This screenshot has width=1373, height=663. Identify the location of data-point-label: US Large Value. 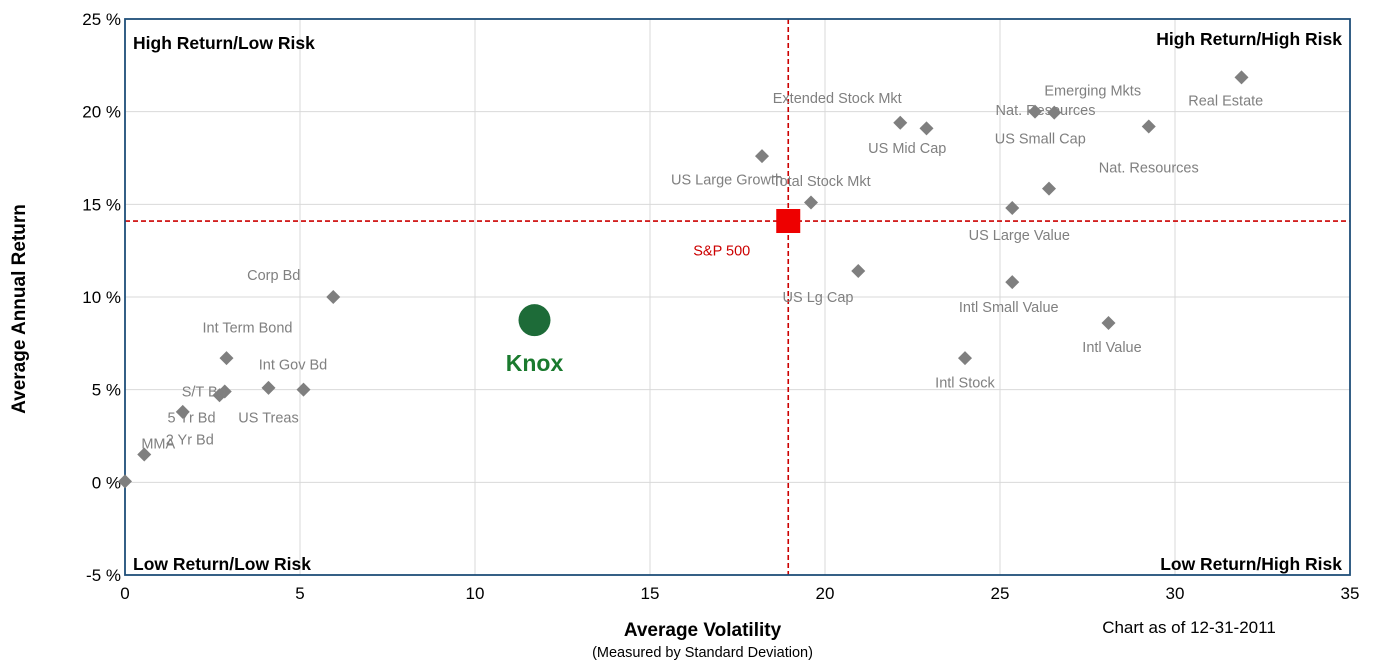
(1019, 236).